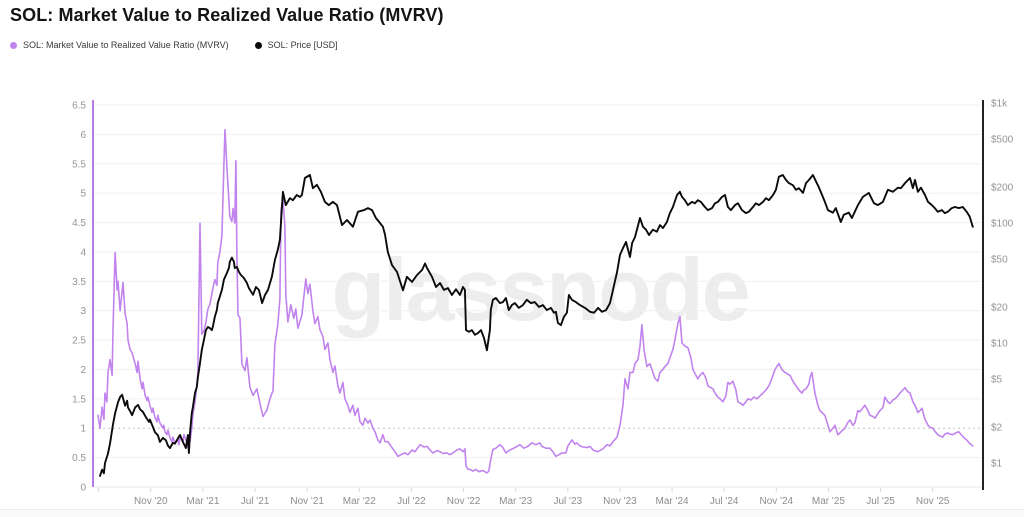  Describe the element at coordinates (83, 429) in the screenshot. I see `left-axis-tick-label: 1` at that location.